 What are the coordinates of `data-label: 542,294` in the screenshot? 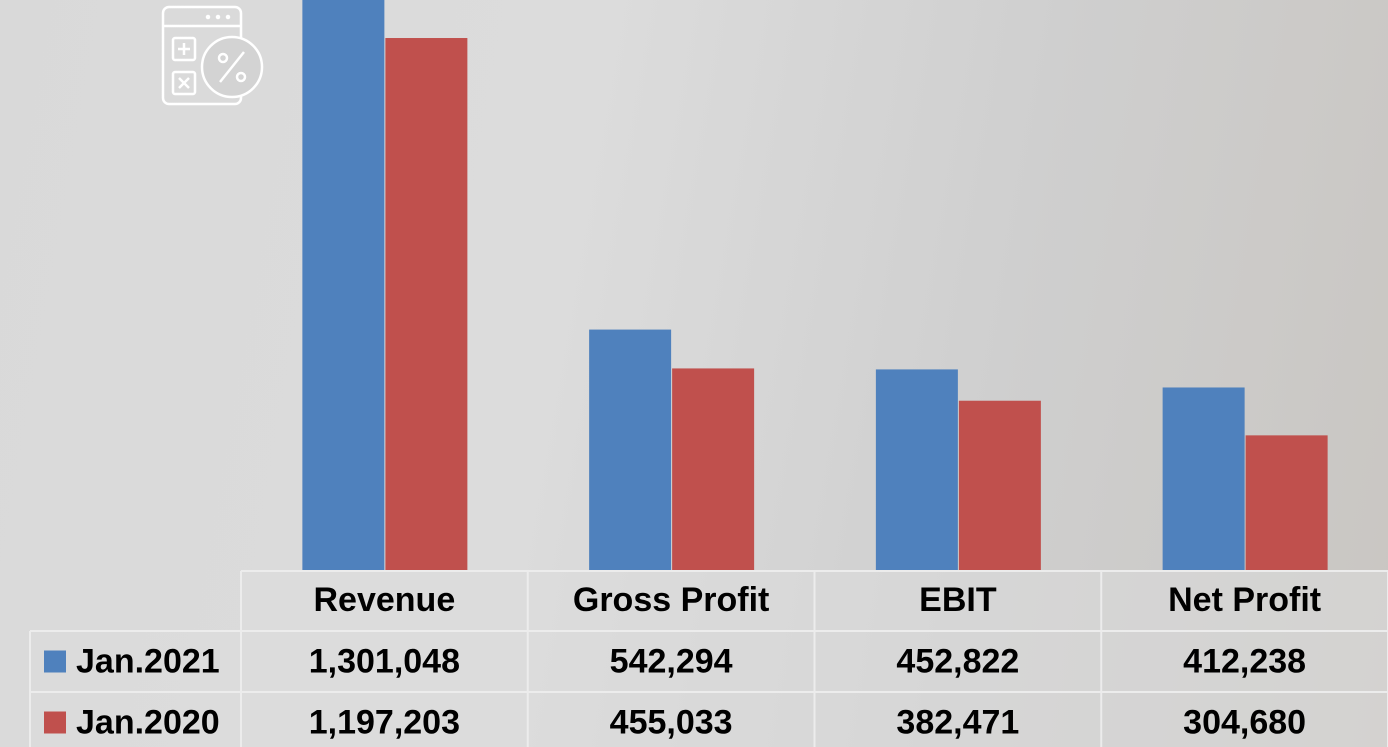 It's located at (671, 661).